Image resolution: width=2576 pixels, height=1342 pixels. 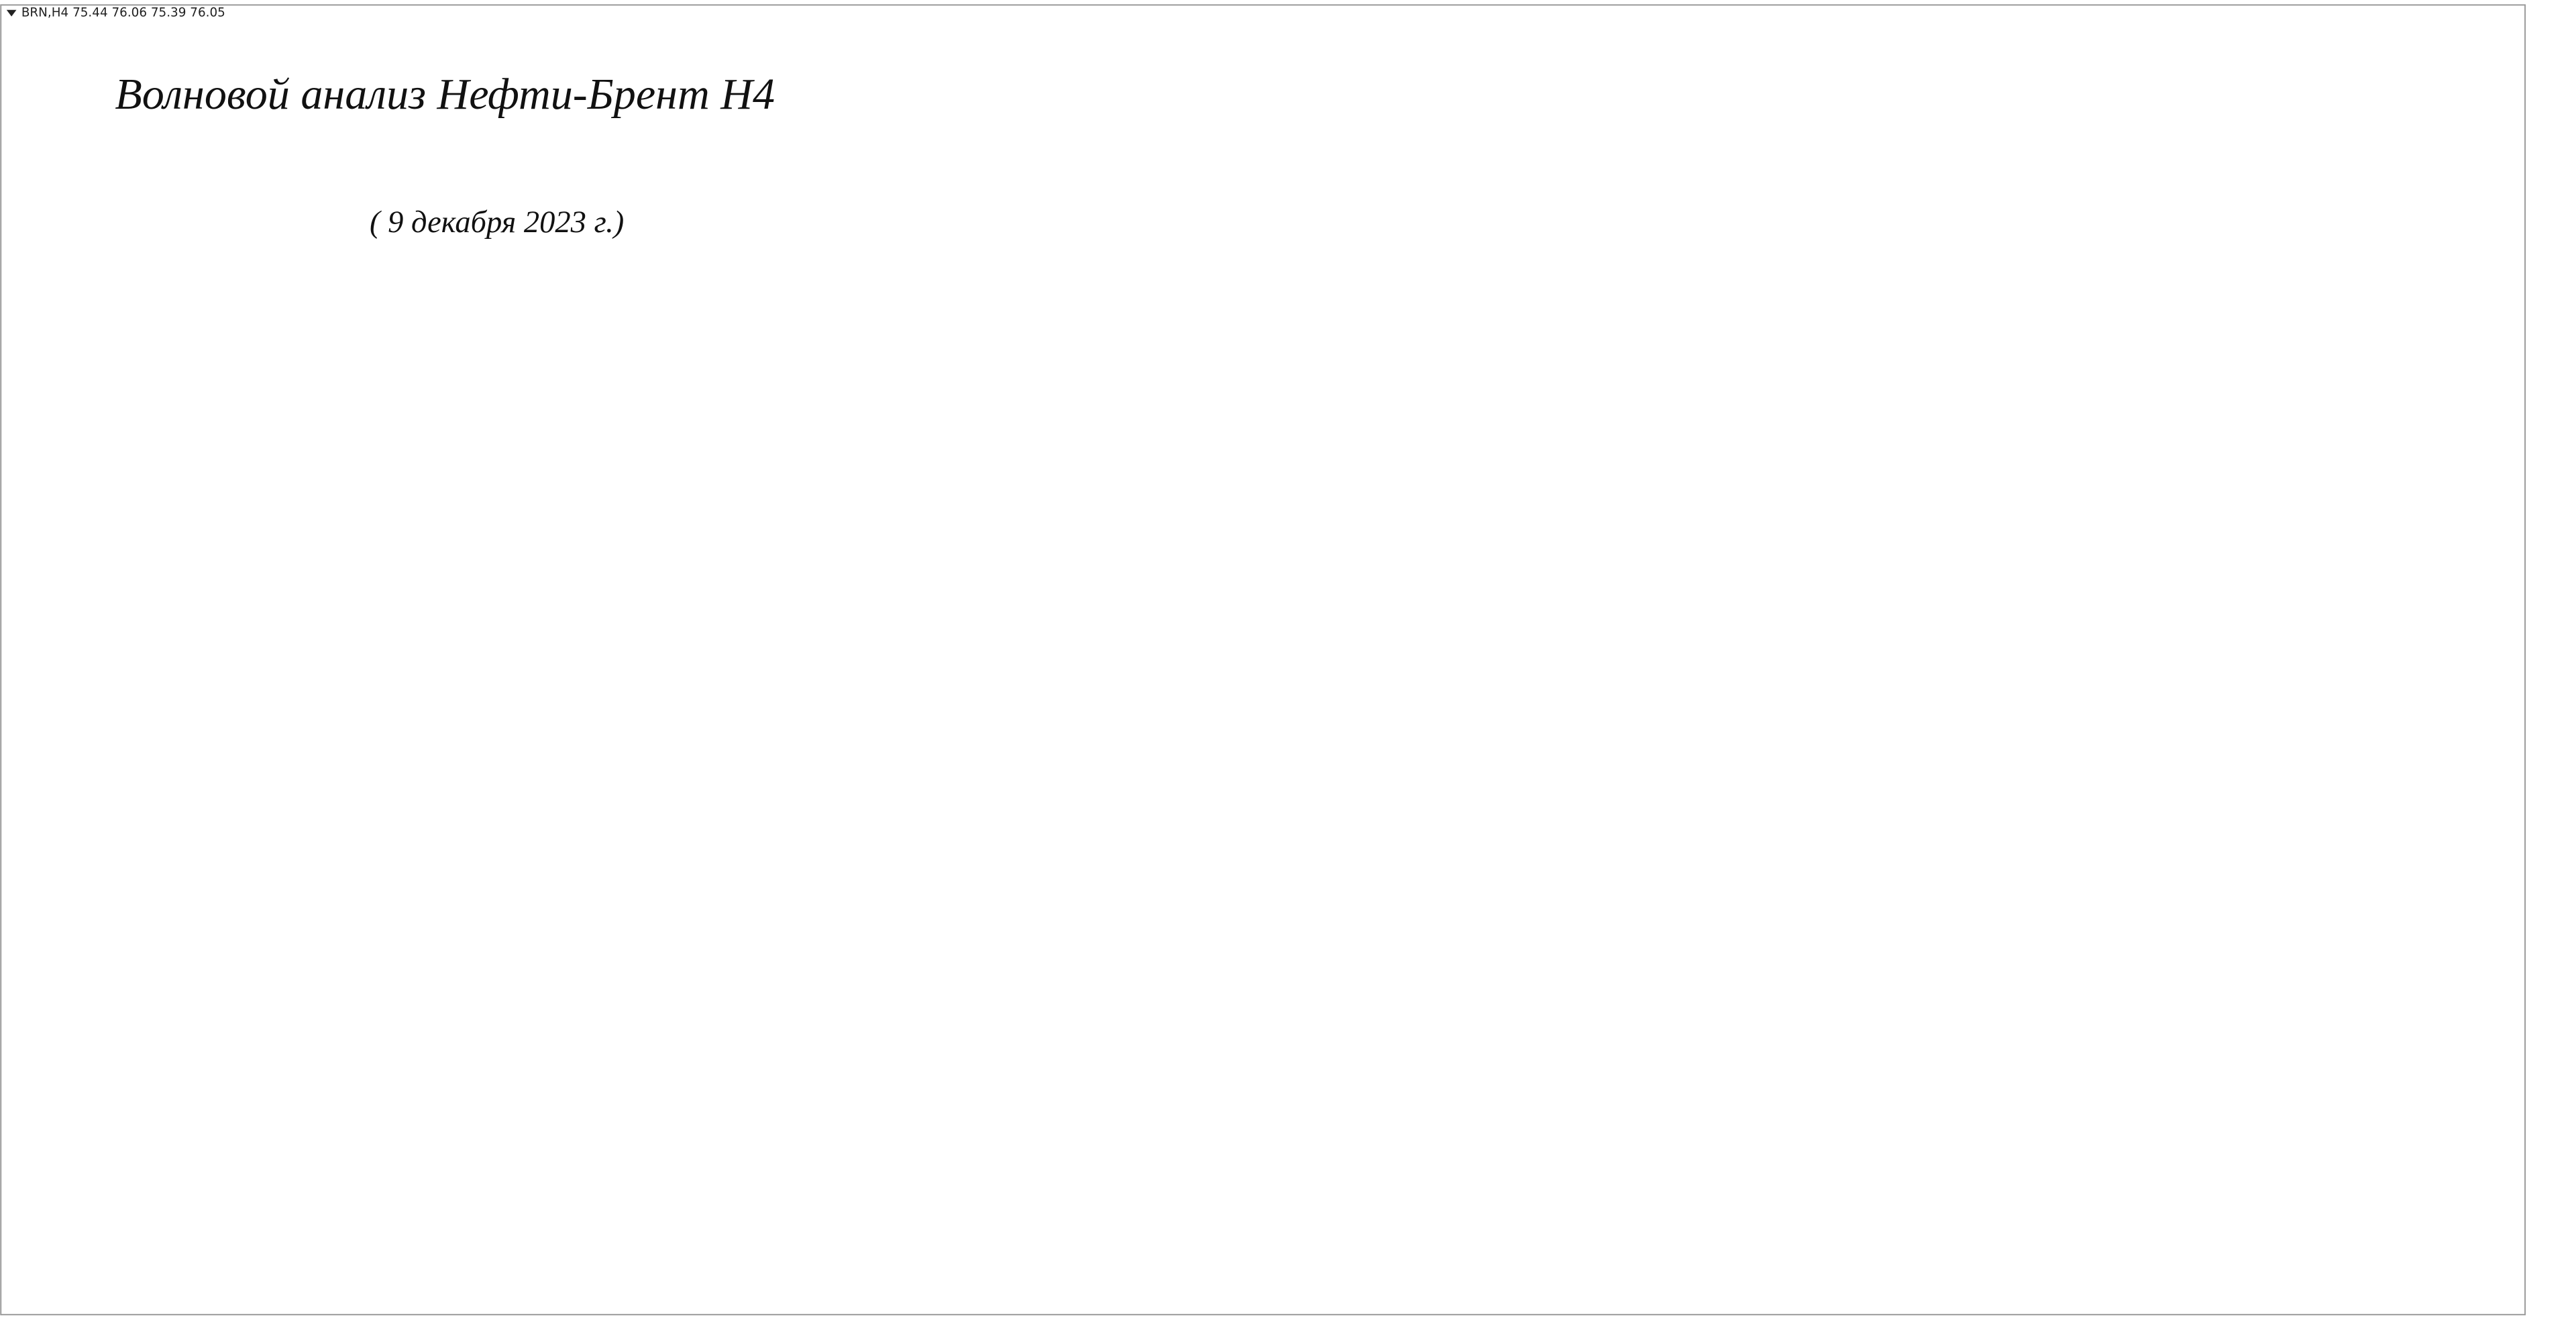 What do you see at coordinates (445, 94) in the screenshot?
I see `chart-title: Волновой анализ Нефти-Брент H4` at bounding box center [445, 94].